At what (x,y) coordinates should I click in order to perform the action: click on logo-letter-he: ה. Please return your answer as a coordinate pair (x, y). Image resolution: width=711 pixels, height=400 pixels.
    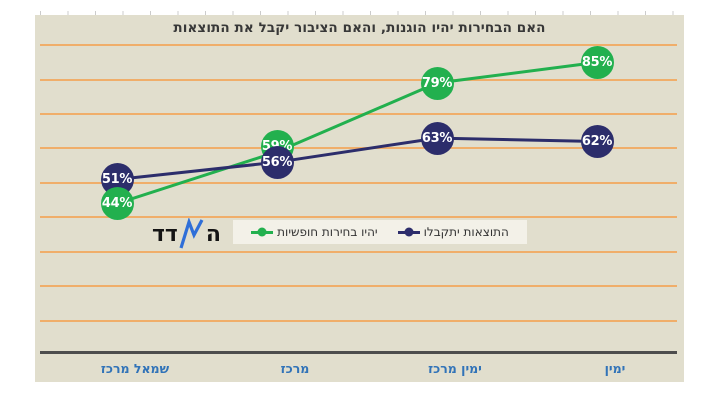
    Looking at the image, I should click on (213, 234).